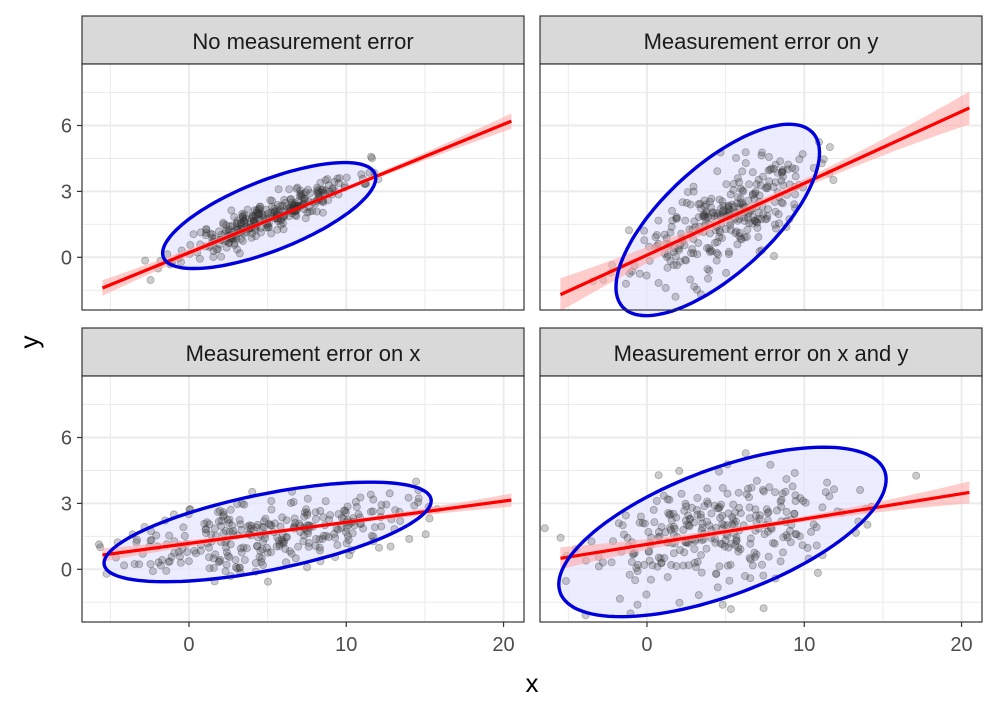  What do you see at coordinates (303, 352) in the screenshot?
I see `facet-strip` at bounding box center [303, 352].